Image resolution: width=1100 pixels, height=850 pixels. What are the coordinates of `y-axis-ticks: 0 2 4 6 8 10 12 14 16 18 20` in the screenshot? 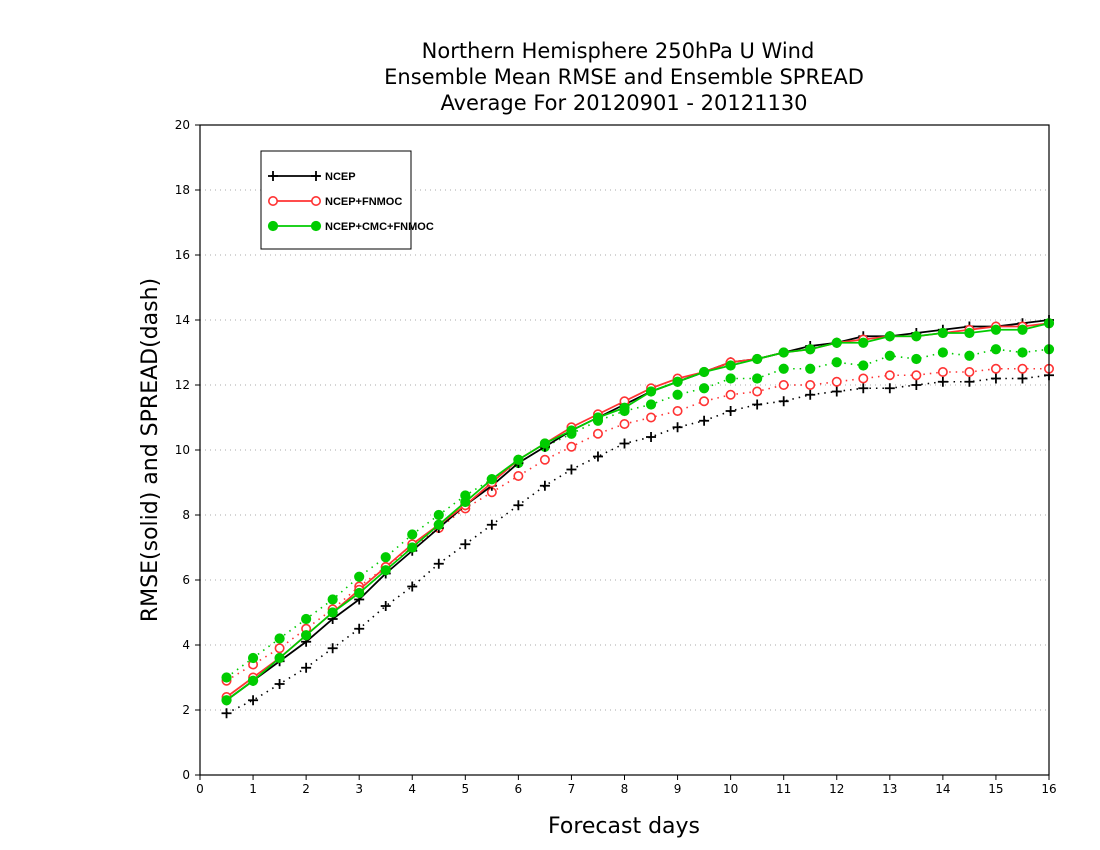 It's located at (187, 450).